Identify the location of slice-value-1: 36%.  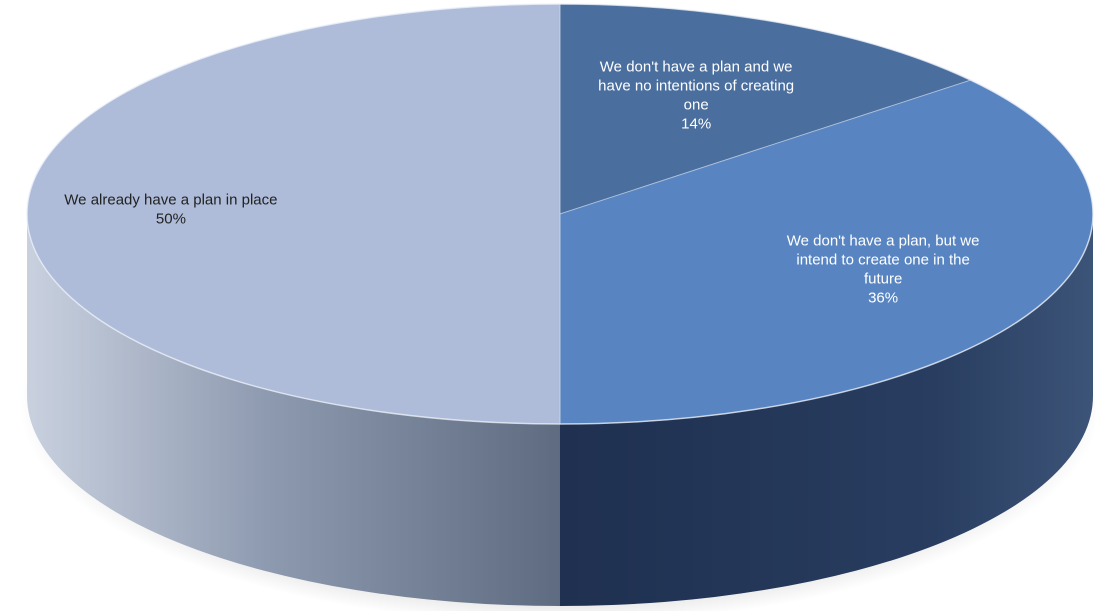
(883, 297).